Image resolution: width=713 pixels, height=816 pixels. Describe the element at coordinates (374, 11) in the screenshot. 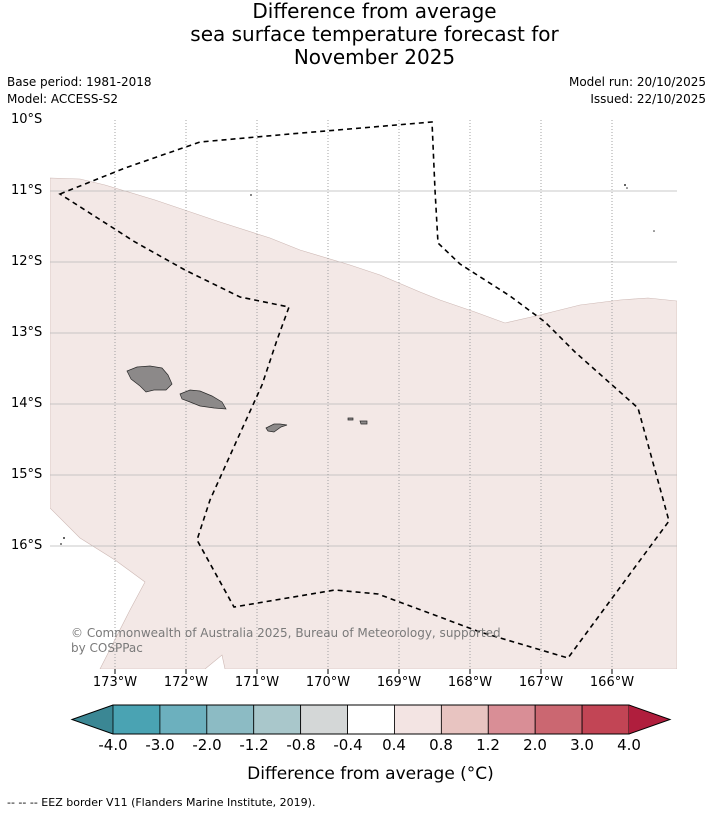

I see `title-line-1: Difference from average` at that location.